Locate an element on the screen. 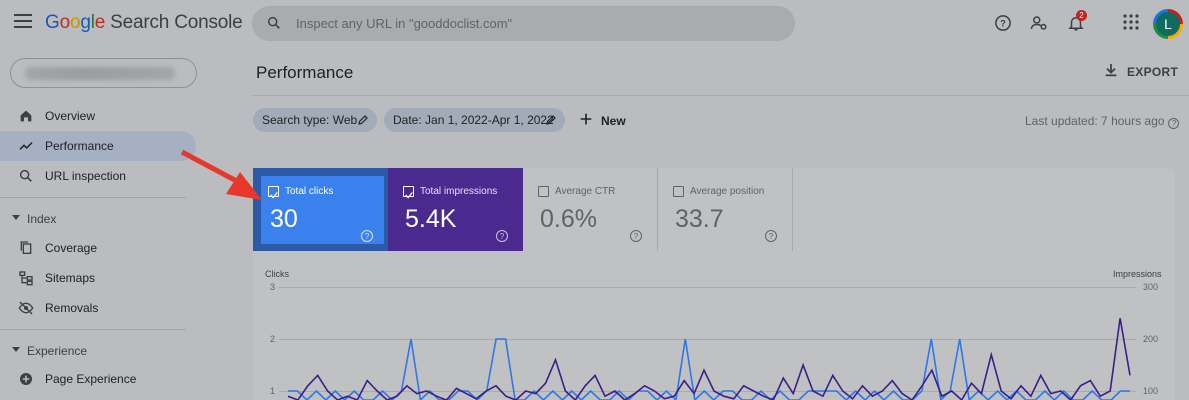 The height and width of the screenshot is (400, 1189). y-tick-left: 2 is located at coordinates (273, 339).